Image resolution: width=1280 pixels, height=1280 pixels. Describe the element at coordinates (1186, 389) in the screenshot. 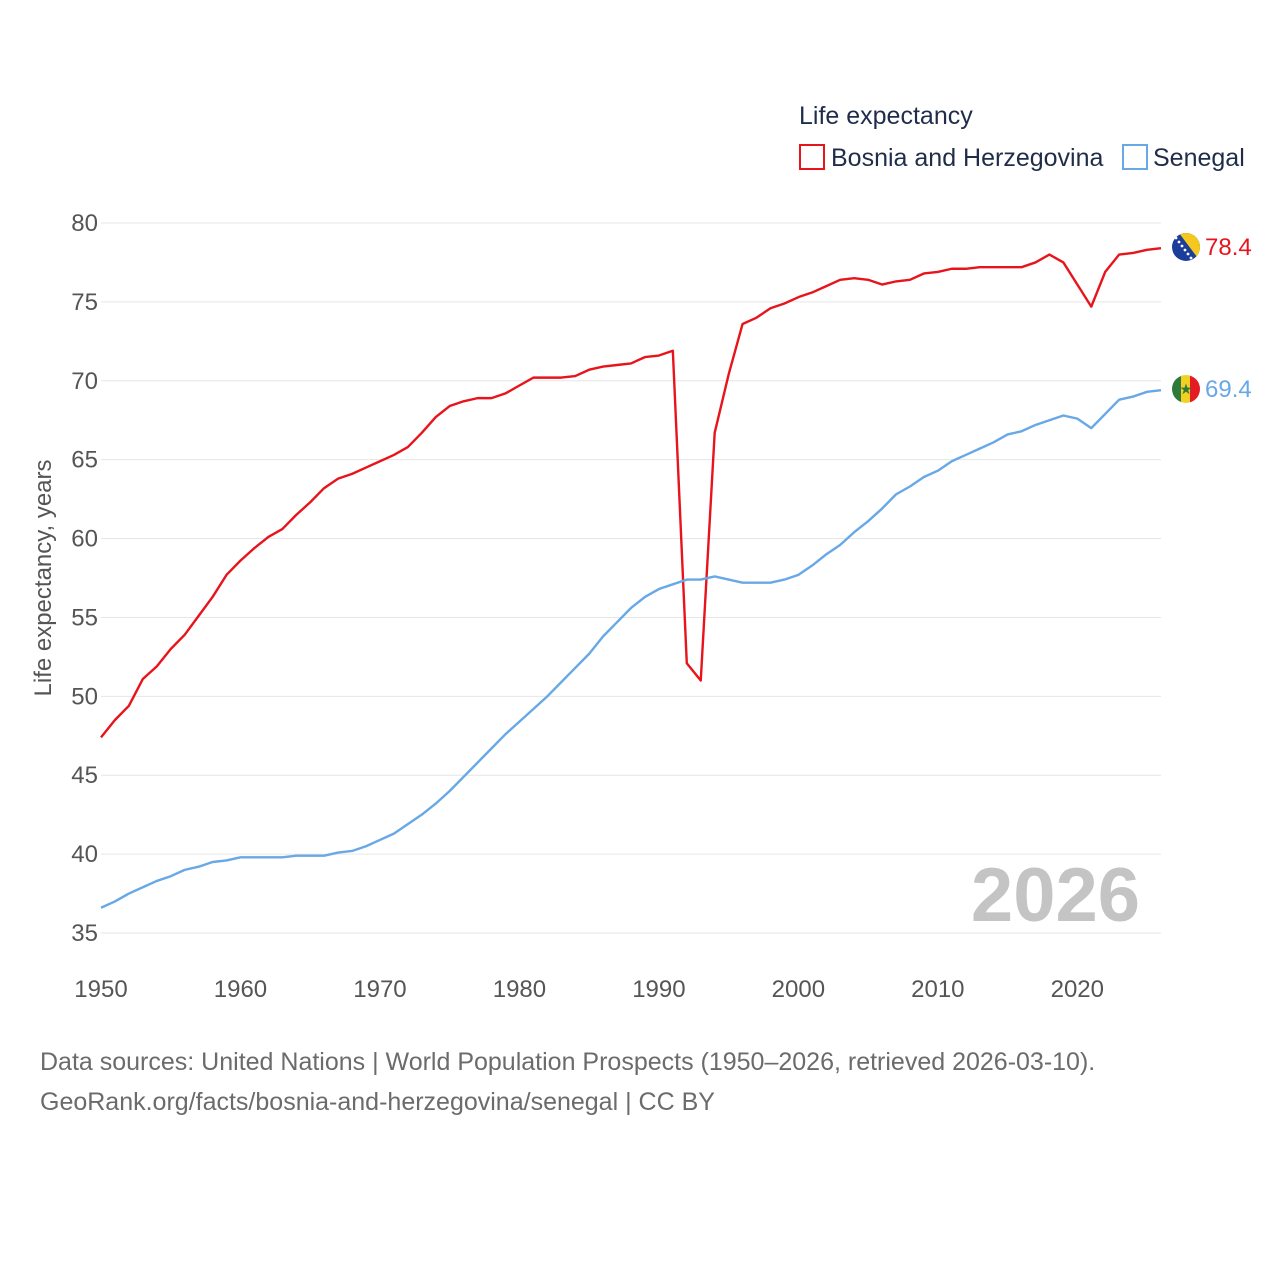

I see `flag-senegal-icon` at that location.